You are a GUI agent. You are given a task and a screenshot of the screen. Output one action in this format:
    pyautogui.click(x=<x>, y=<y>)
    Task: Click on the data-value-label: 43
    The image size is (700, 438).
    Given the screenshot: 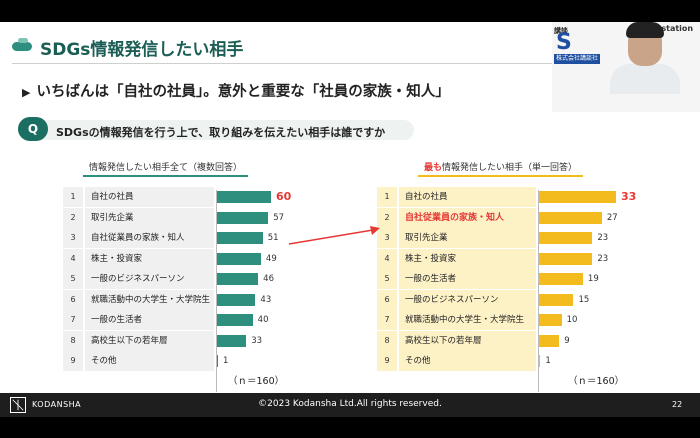 What is the action you would take?
    pyautogui.click(x=266, y=299)
    